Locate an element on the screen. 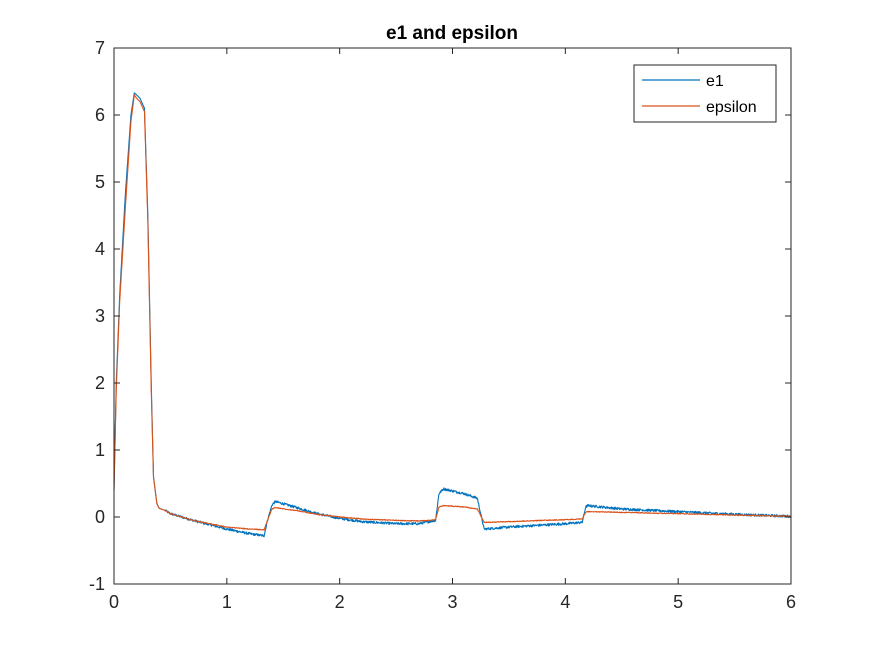 The width and height of the screenshot is (875, 661). y-tick-label: 2 is located at coordinates (100, 383).